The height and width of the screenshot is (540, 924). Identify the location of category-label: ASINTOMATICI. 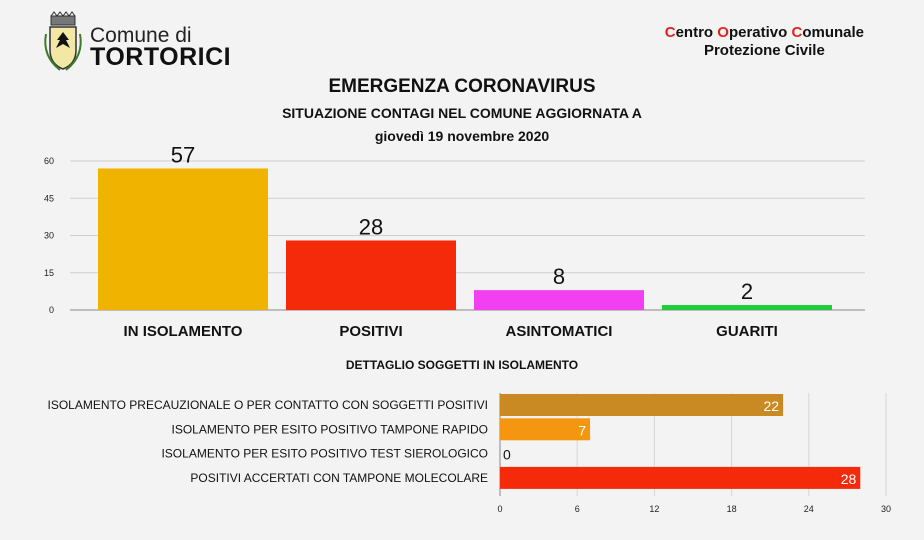
(559, 331).